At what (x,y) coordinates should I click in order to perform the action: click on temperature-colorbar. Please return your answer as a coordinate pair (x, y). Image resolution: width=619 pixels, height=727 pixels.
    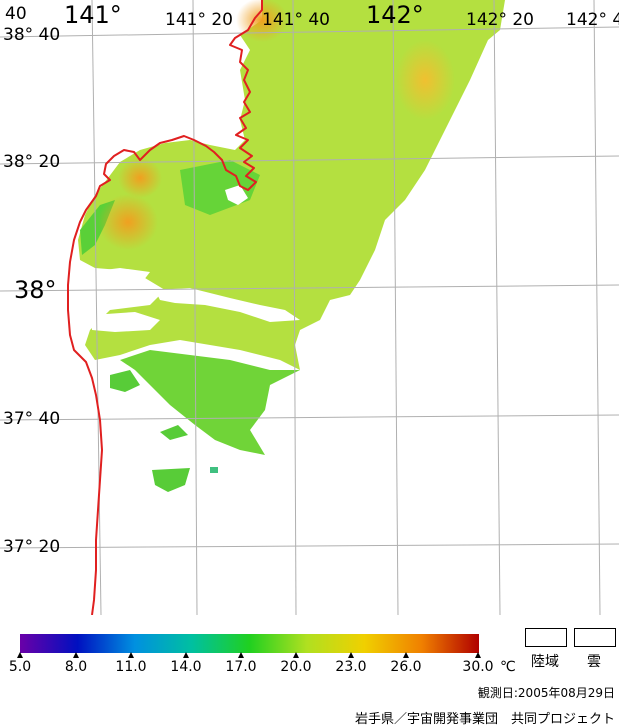
    Looking at the image, I should click on (249, 643).